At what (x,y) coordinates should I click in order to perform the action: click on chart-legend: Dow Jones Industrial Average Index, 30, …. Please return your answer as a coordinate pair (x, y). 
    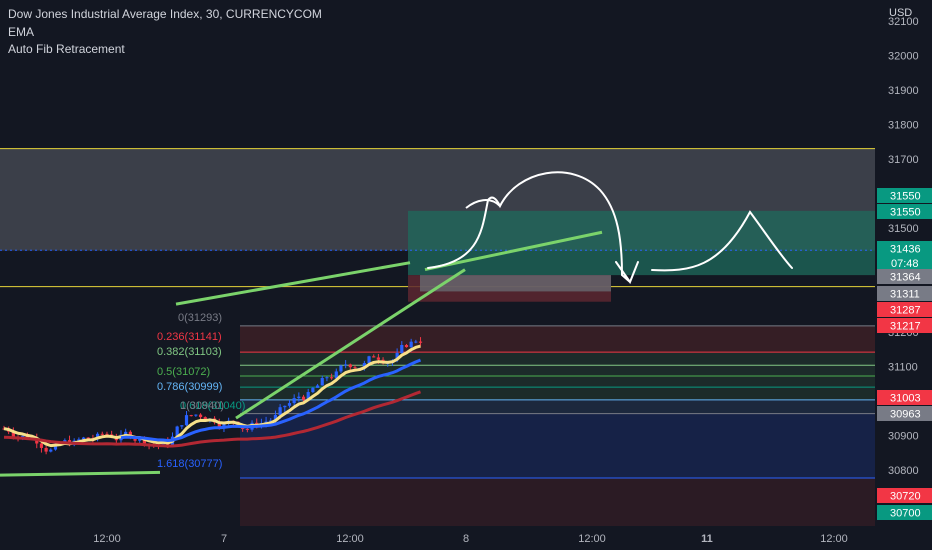
    Looking at the image, I should click on (165, 32).